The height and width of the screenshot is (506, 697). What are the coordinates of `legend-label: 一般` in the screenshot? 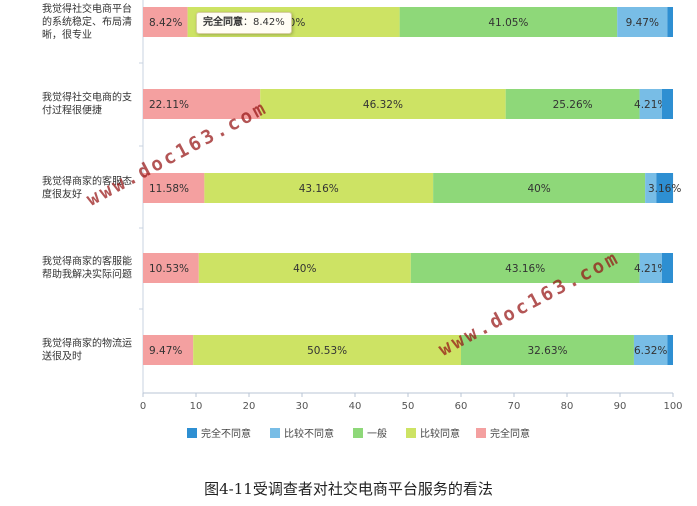 It's located at (377, 433).